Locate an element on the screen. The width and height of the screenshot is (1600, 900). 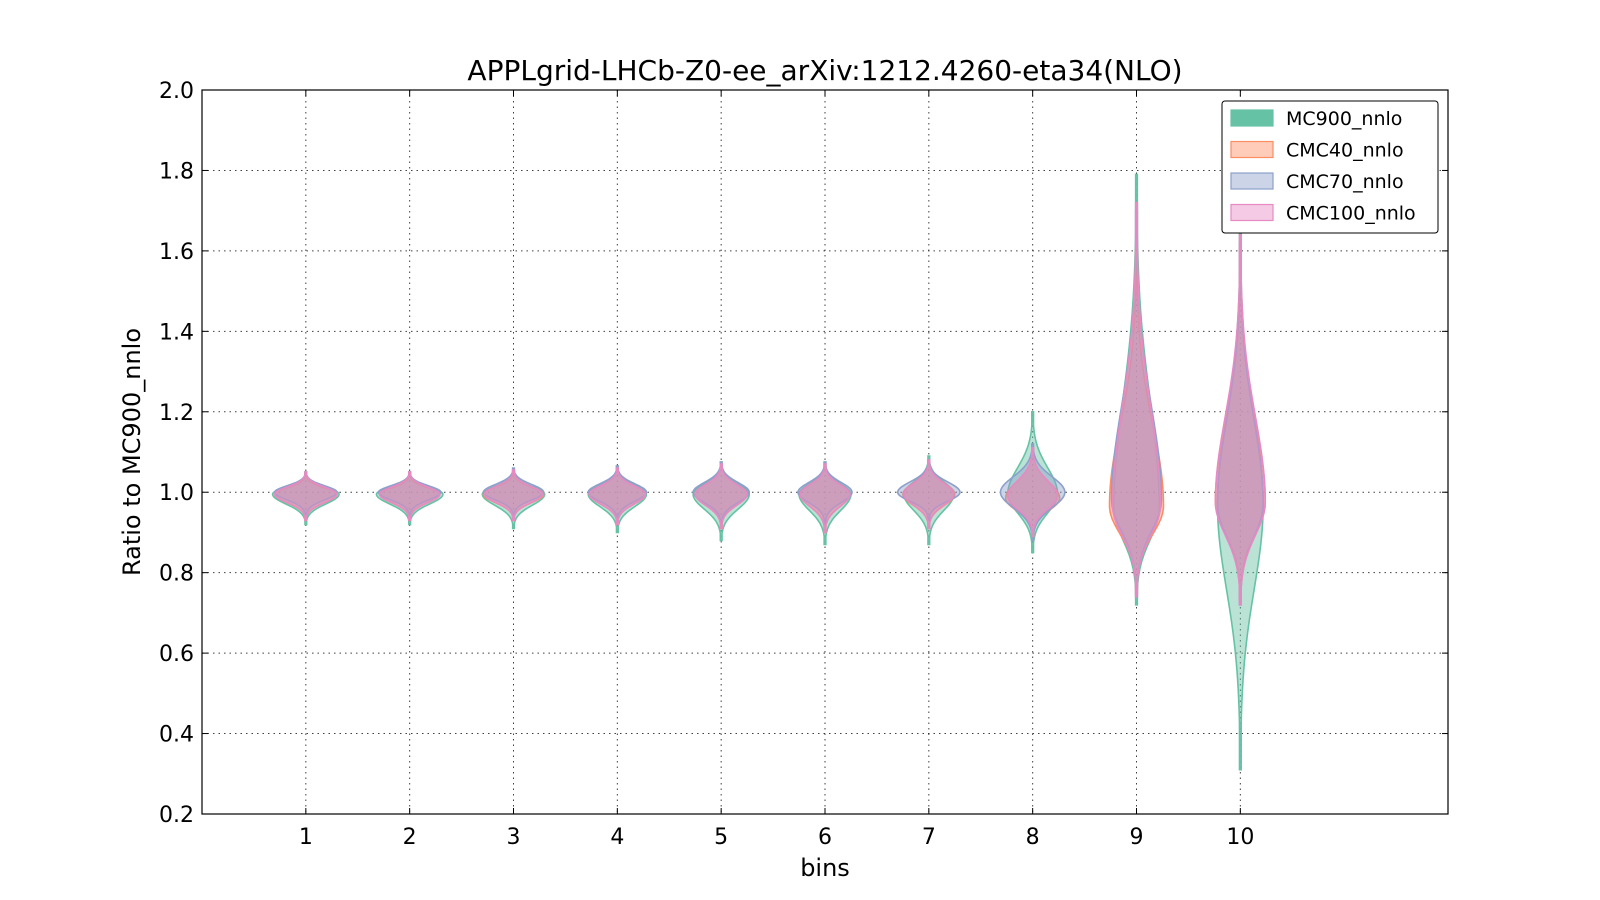
legend-label: CMC70_nnlo is located at coordinates (1345, 182).